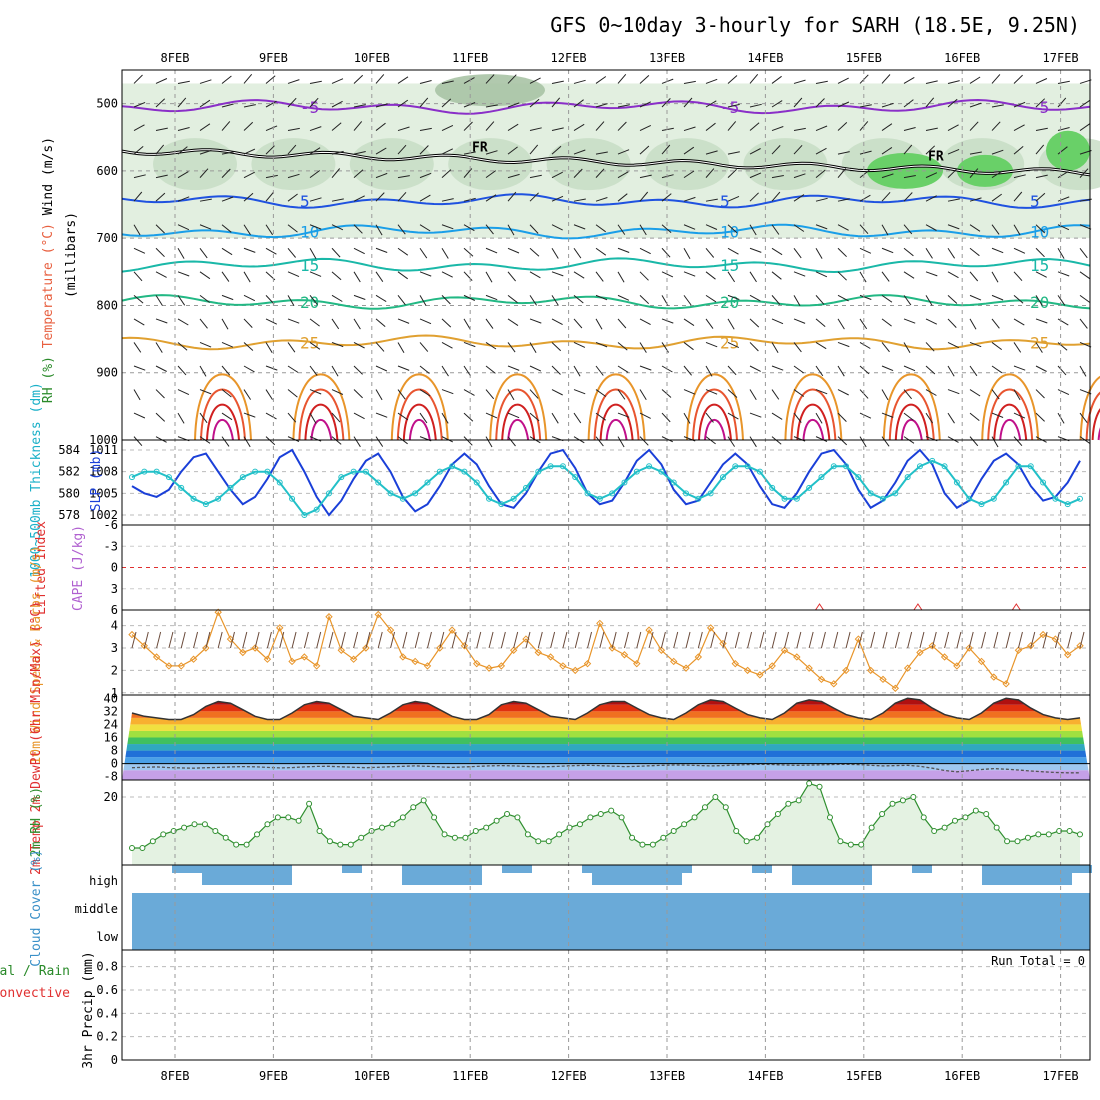  What do you see at coordinates (111, 546) in the screenshot?
I see `stability-tick-label: -3` at bounding box center [111, 546].